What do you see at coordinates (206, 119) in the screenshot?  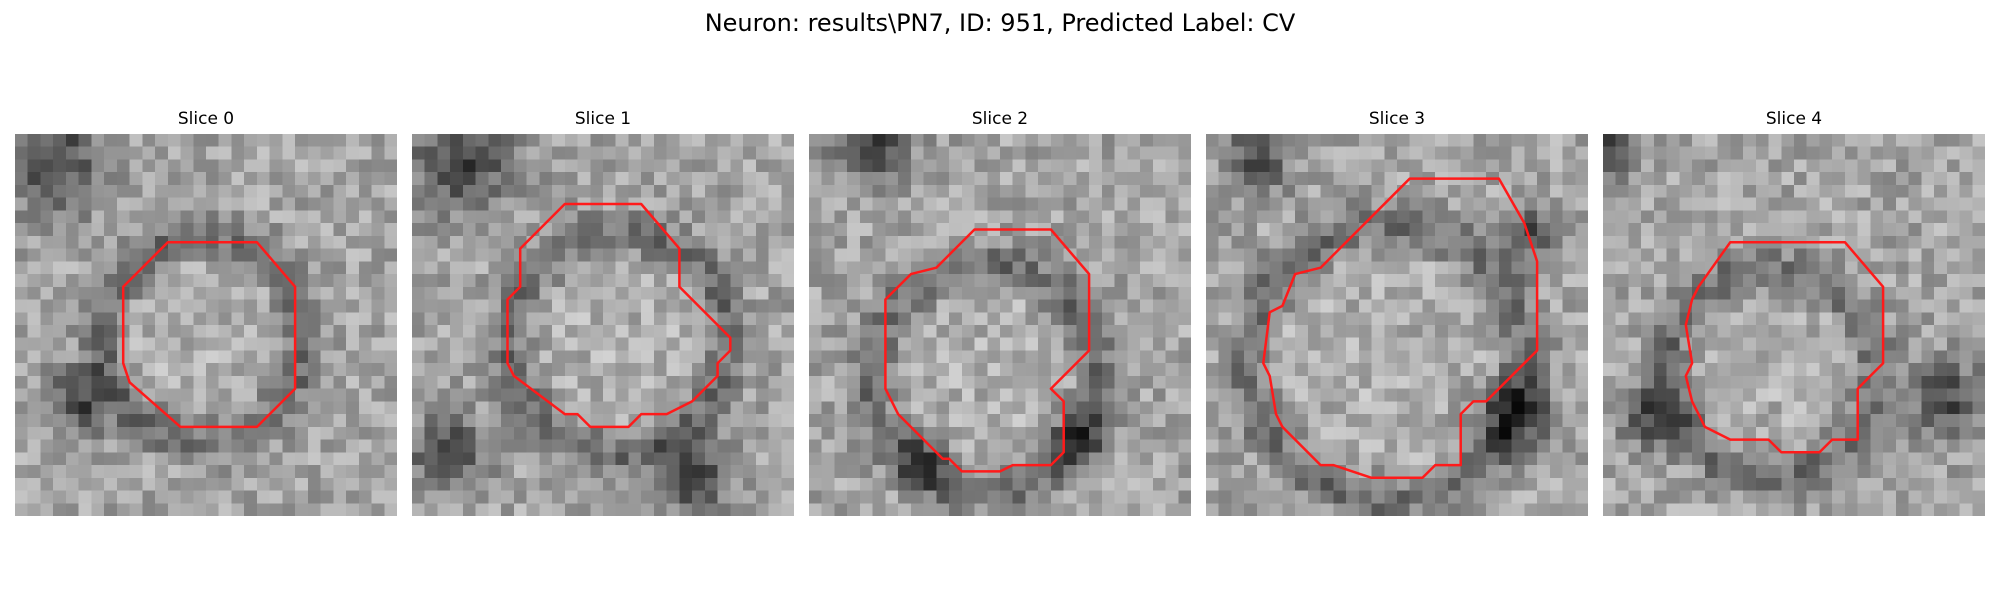 I see `slice-title: Slice 0` at bounding box center [206, 119].